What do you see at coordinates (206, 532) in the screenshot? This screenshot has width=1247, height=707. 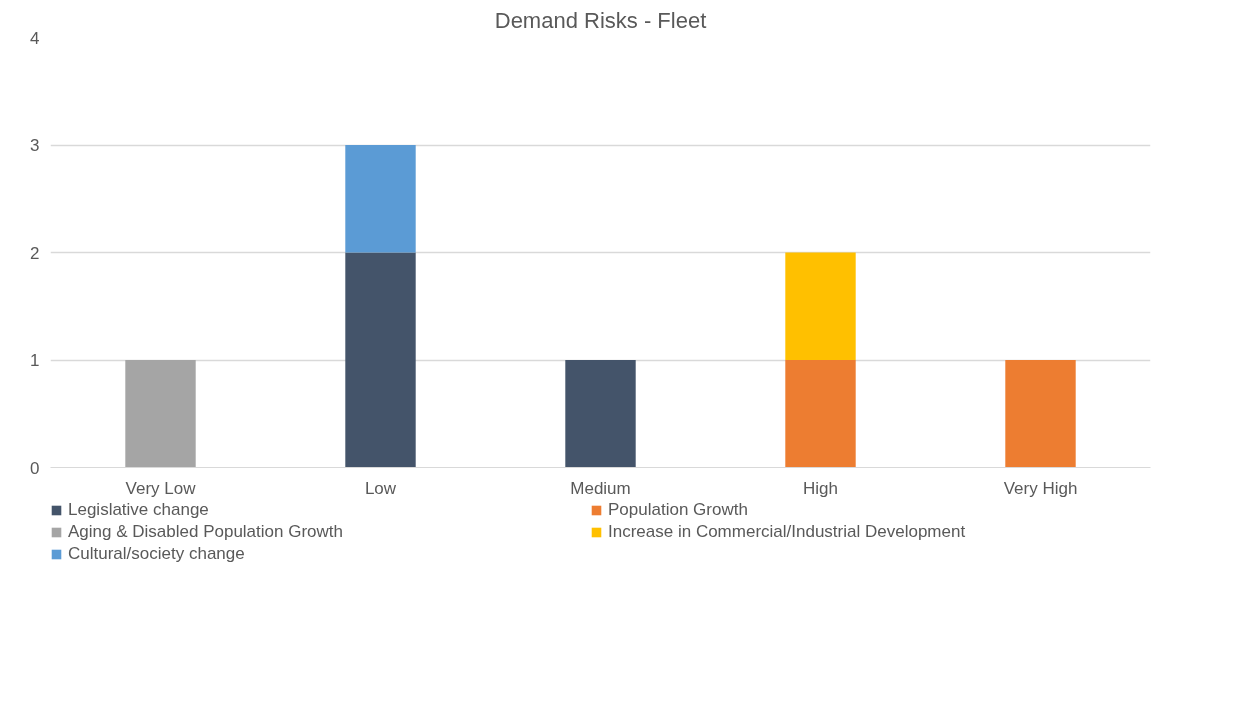 I see `legend-label: Aging & Disabled Population Growth` at bounding box center [206, 532].